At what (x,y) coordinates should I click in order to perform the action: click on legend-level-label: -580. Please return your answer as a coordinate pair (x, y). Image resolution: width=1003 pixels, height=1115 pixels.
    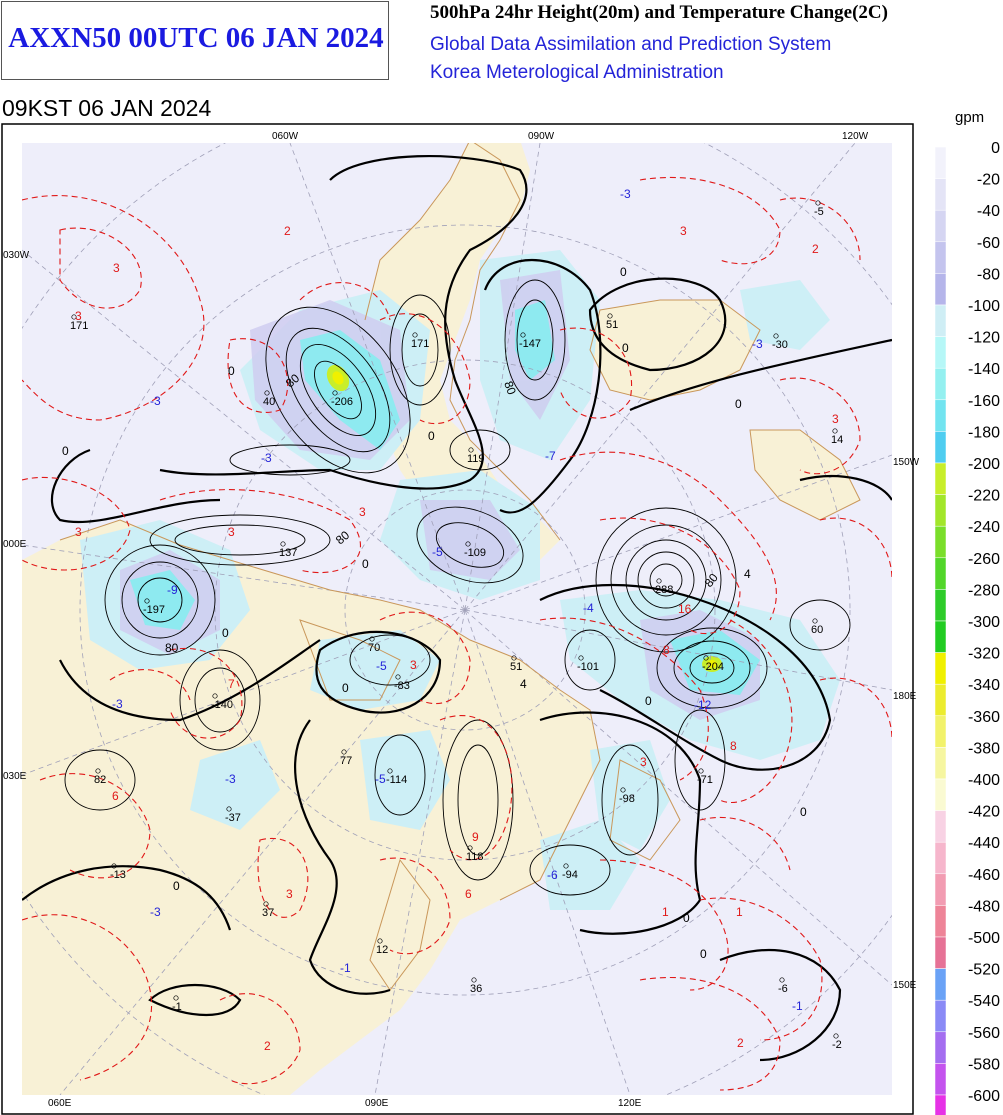
    Looking at the image, I should click on (984, 1064).